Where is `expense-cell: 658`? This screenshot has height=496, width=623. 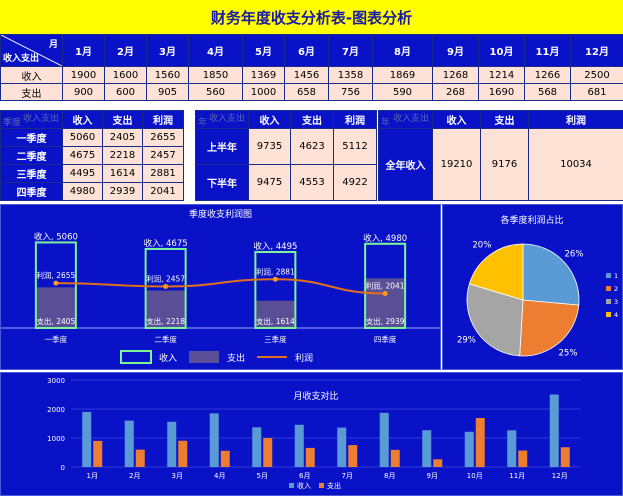
expense-cell: 658 is located at coordinates (306, 92).